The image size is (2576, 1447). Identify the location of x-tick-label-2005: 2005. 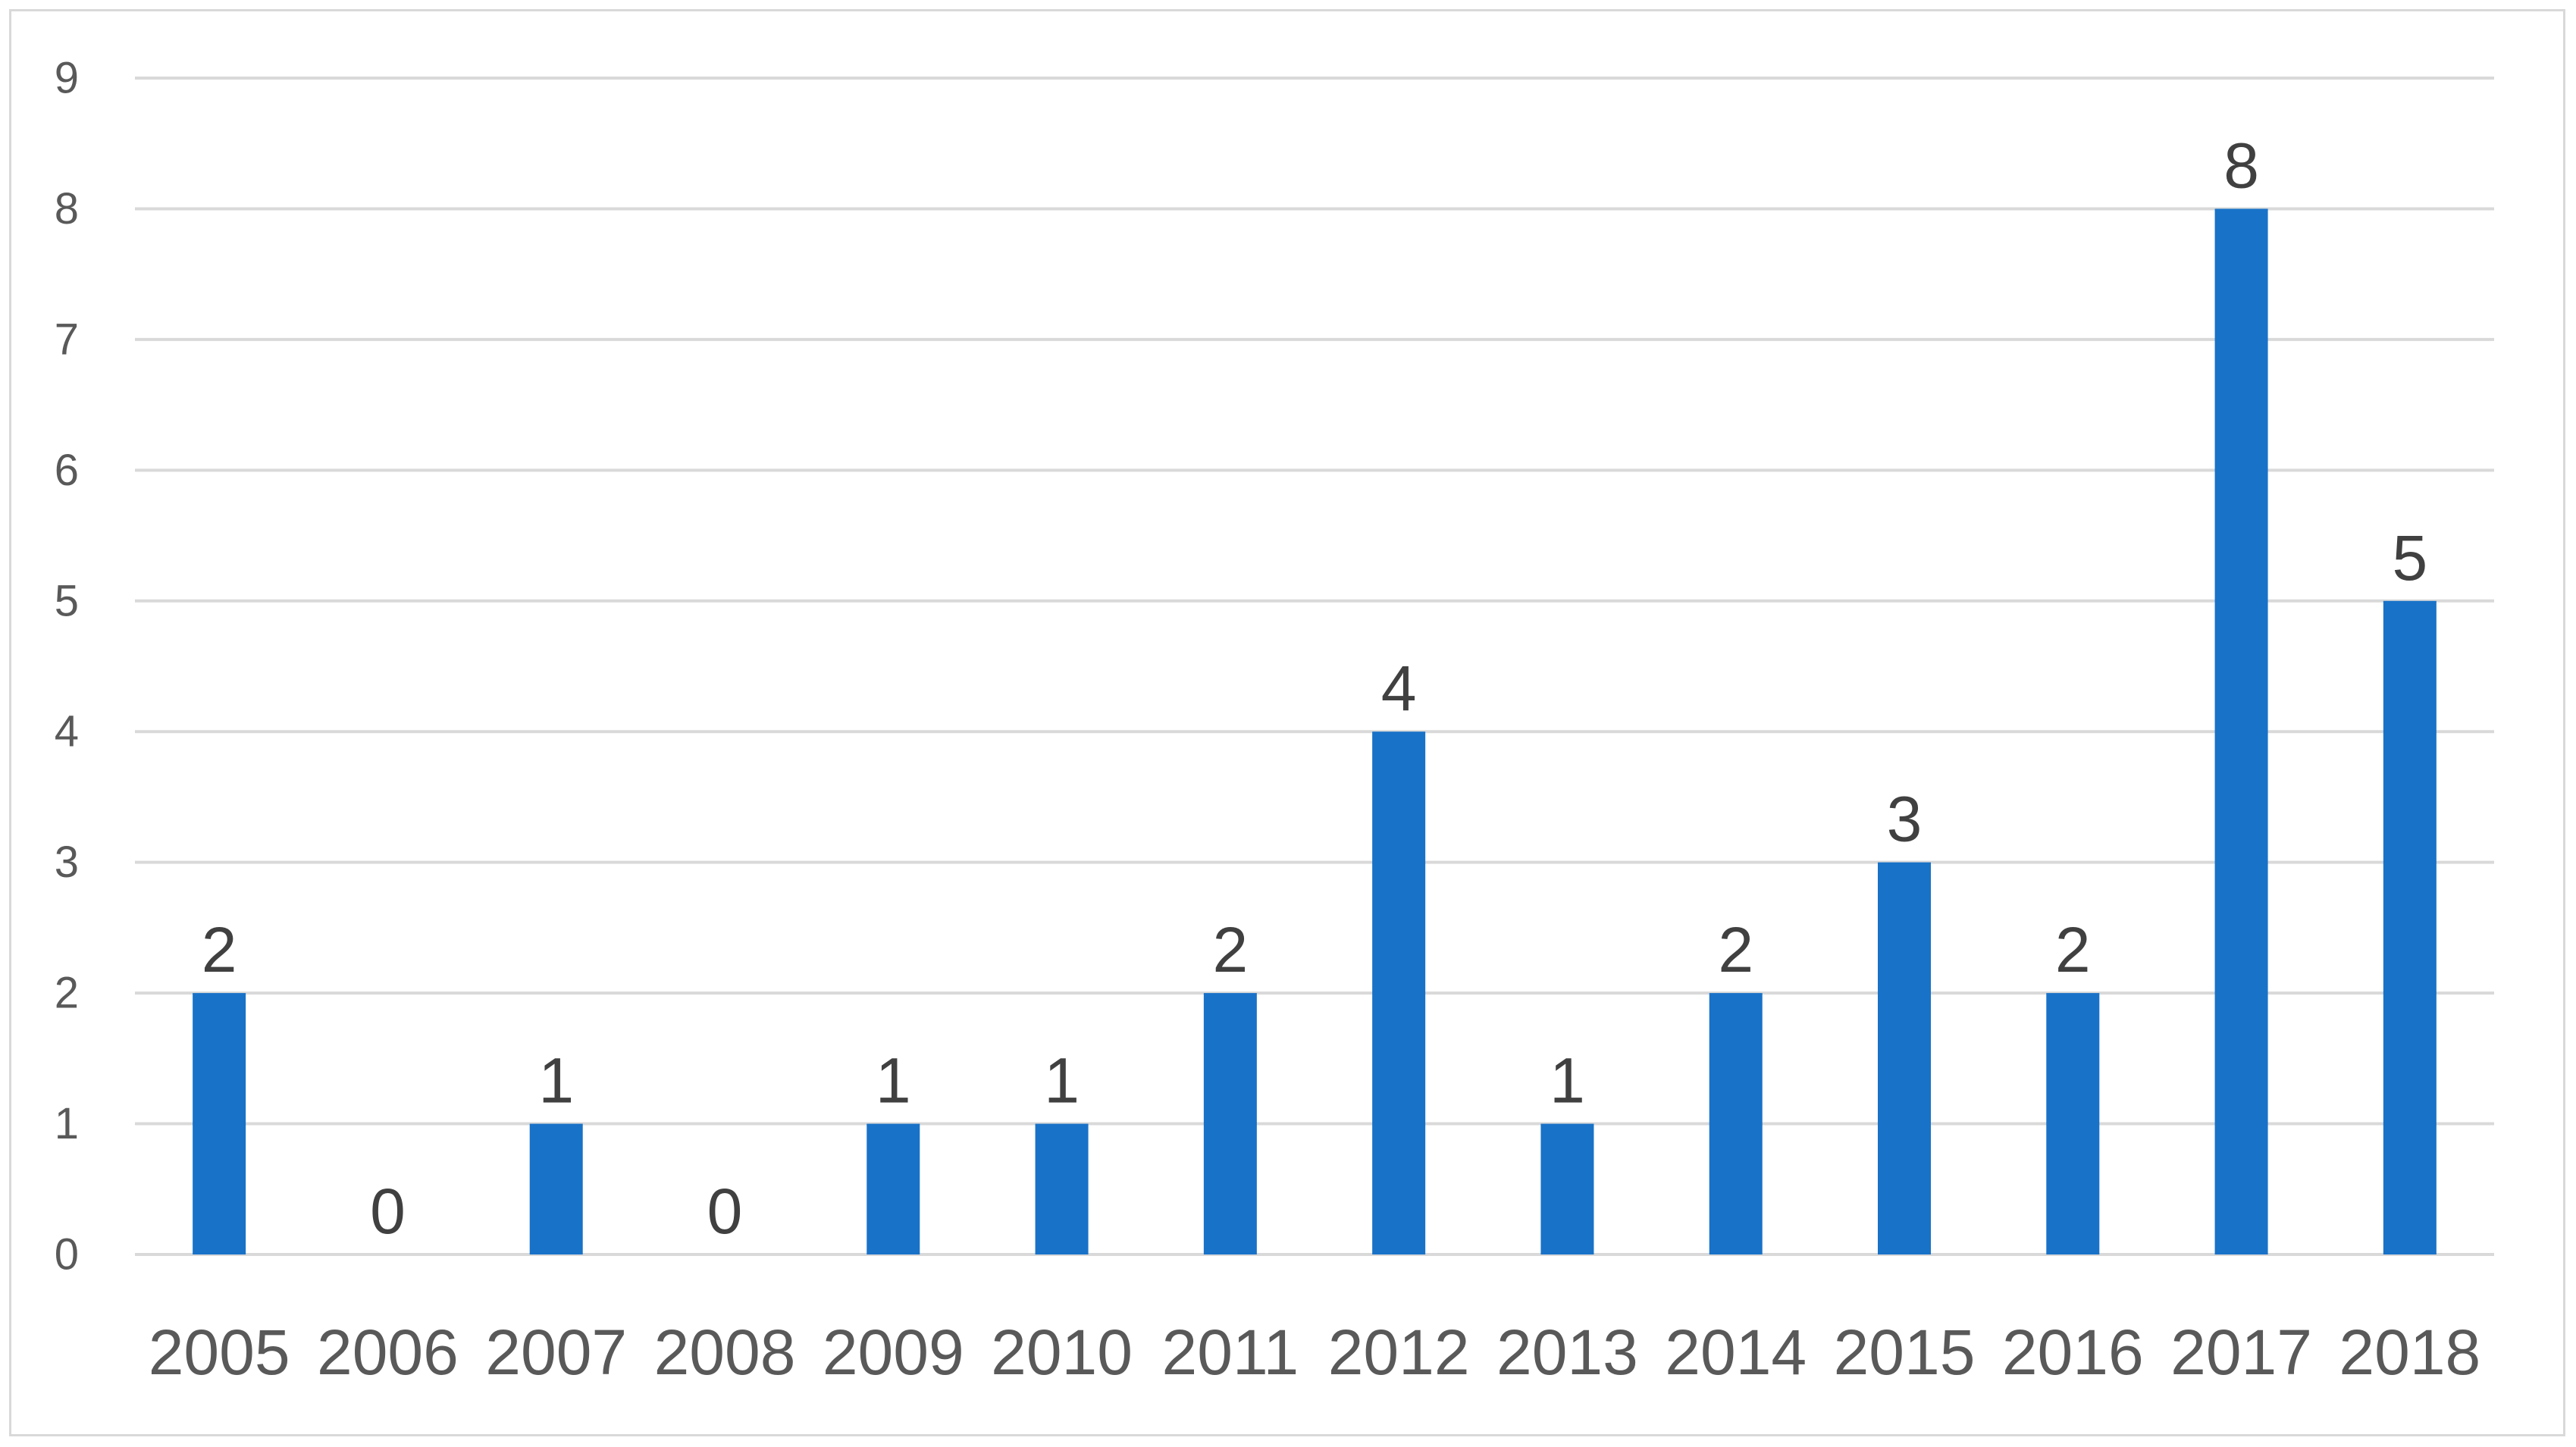
(220, 1353).